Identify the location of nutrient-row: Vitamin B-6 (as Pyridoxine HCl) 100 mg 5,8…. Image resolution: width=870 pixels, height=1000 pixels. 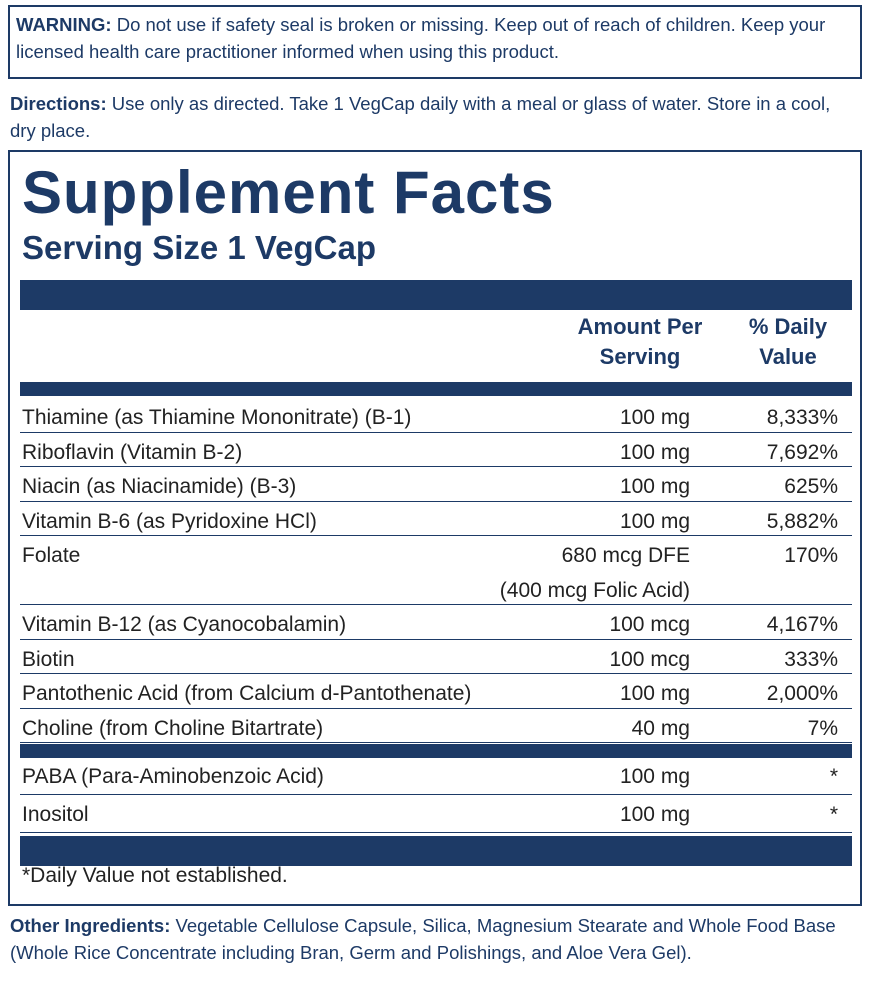
(436, 519).